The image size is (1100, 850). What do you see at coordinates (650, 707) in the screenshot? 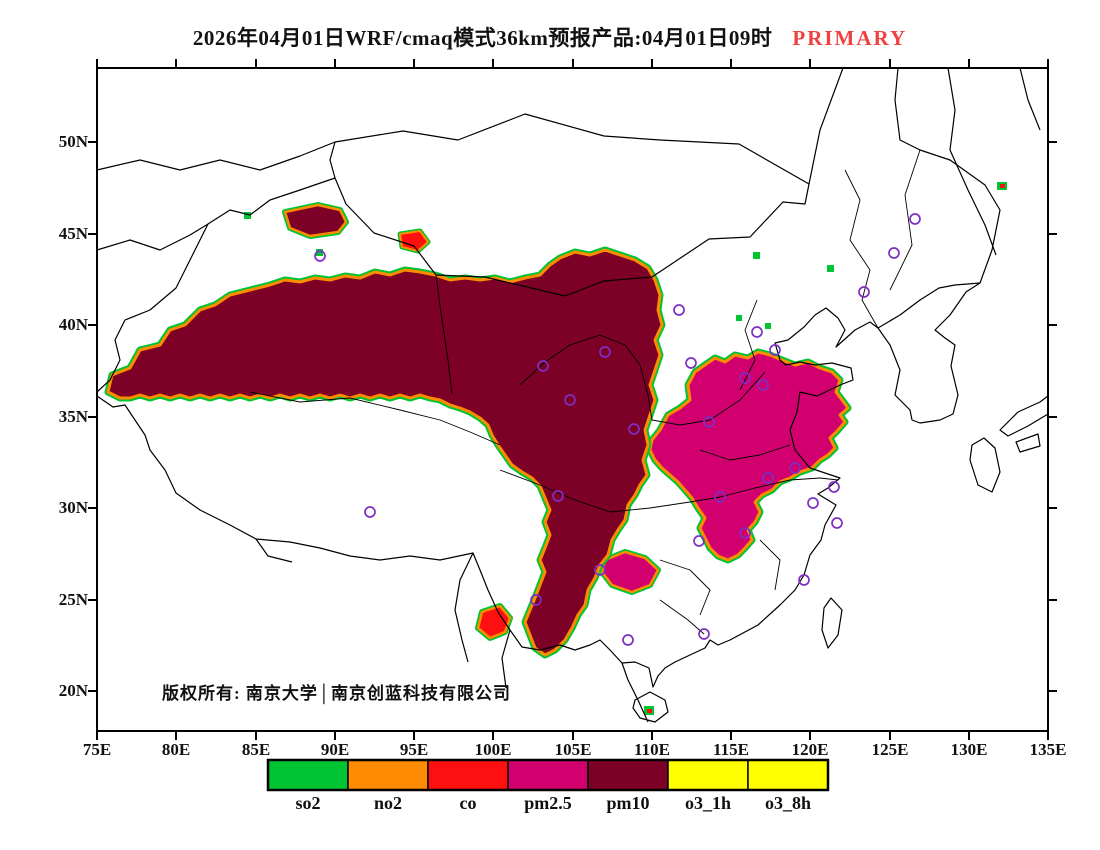
I see `hainan-coast` at bounding box center [650, 707].